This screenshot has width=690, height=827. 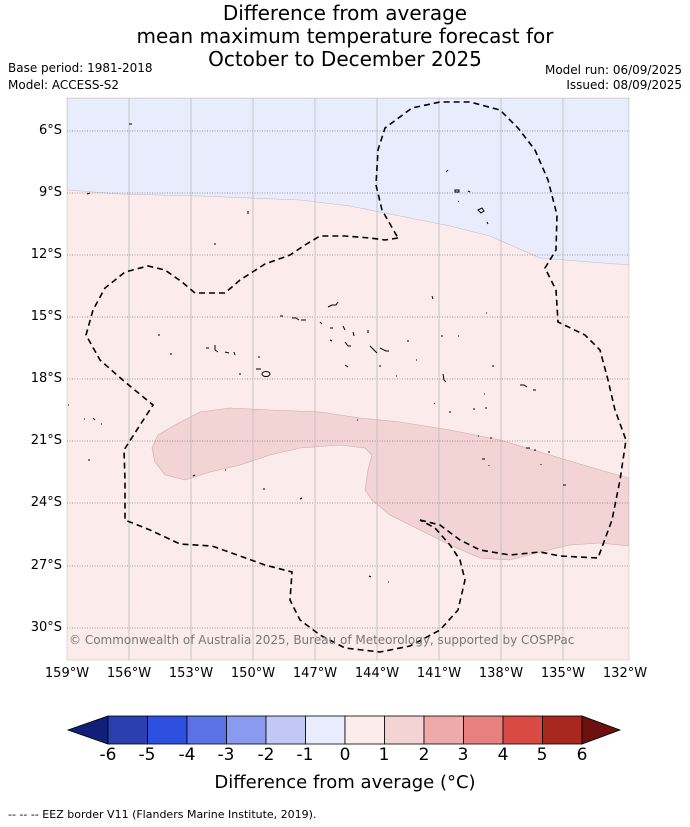 What do you see at coordinates (384, 755) in the screenshot?
I see `colorbar-tick: 1` at bounding box center [384, 755].